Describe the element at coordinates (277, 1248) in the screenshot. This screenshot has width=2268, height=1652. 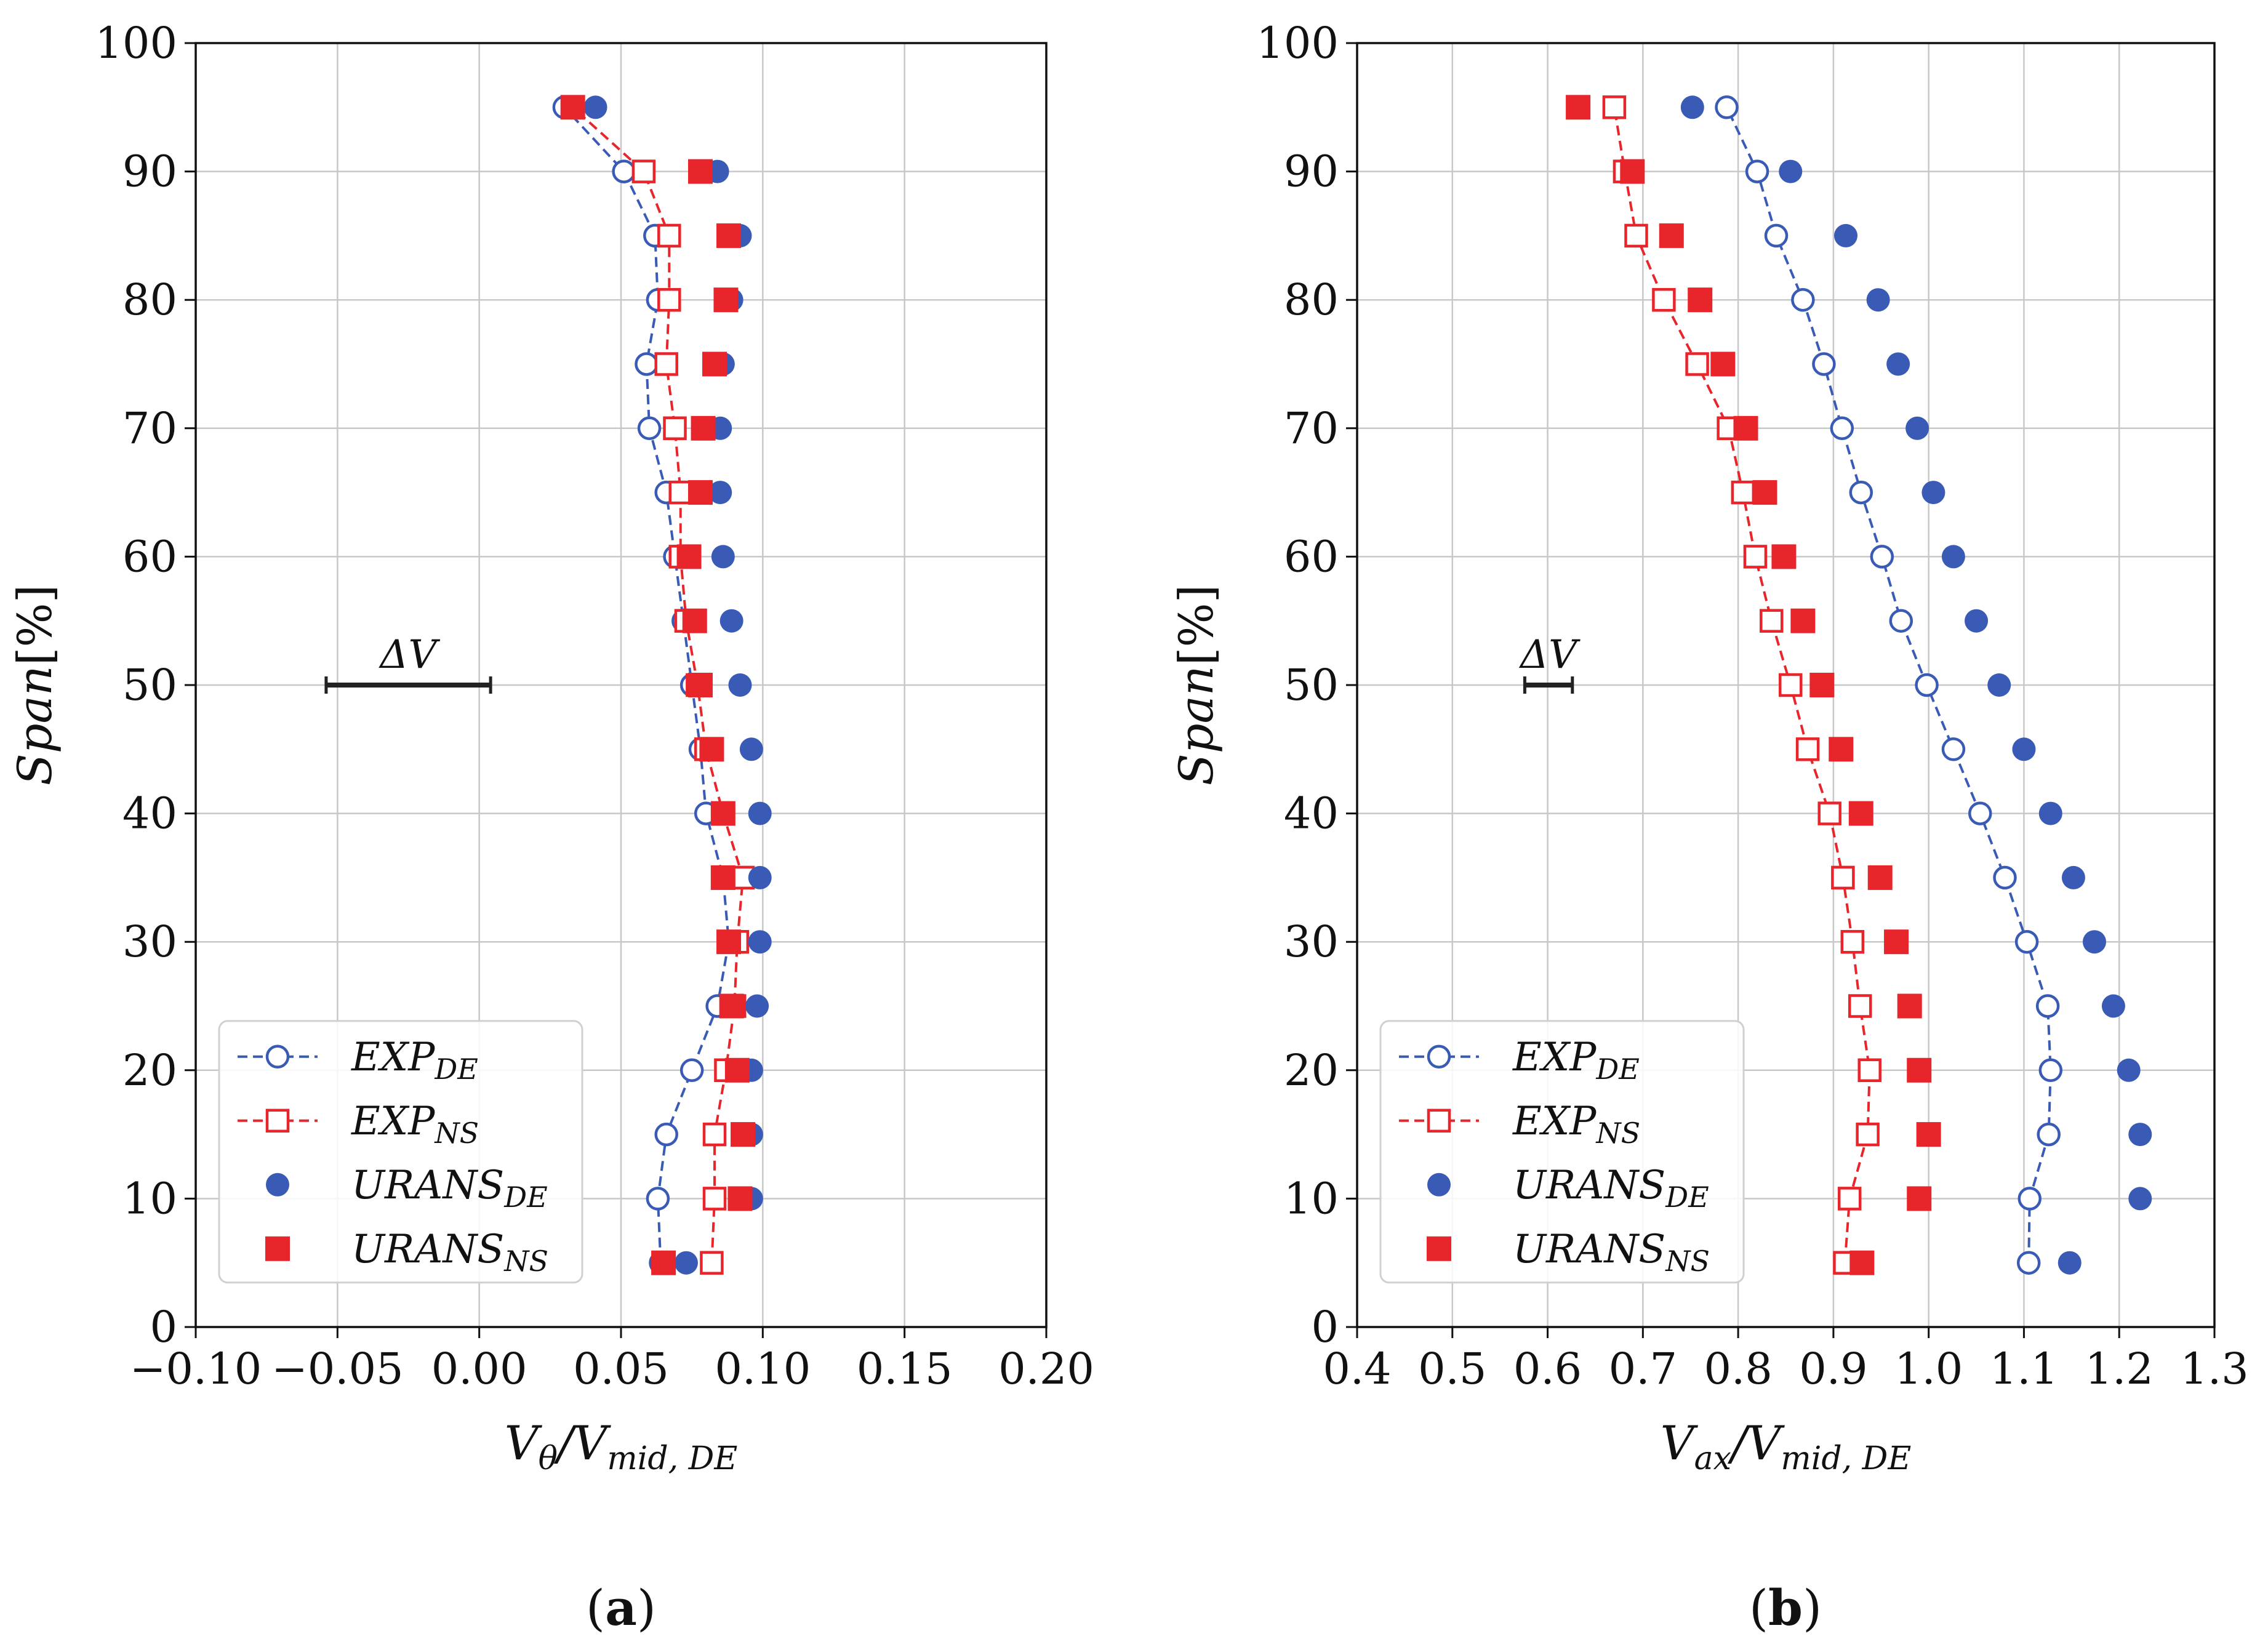
I see `legend-urans-ns-marker` at that location.